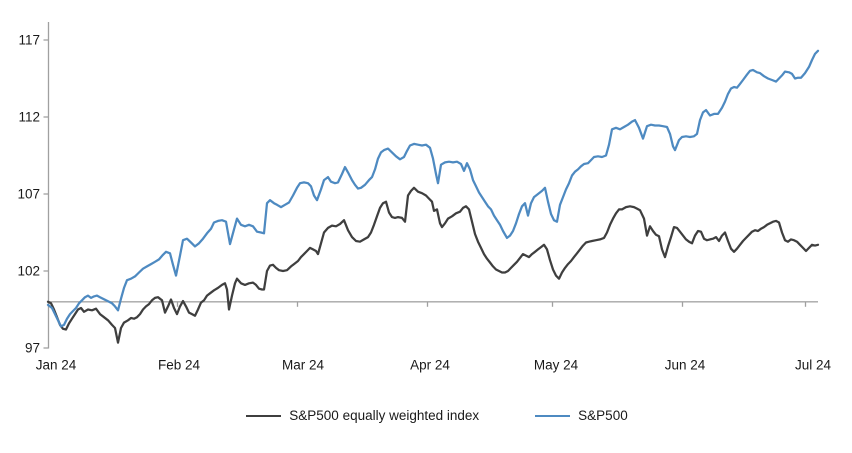 This screenshot has height=453, width=852. Describe the element at coordinates (430, 365) in the screenshot. I see `x-axis-tick-label: Apr 24` at that location.